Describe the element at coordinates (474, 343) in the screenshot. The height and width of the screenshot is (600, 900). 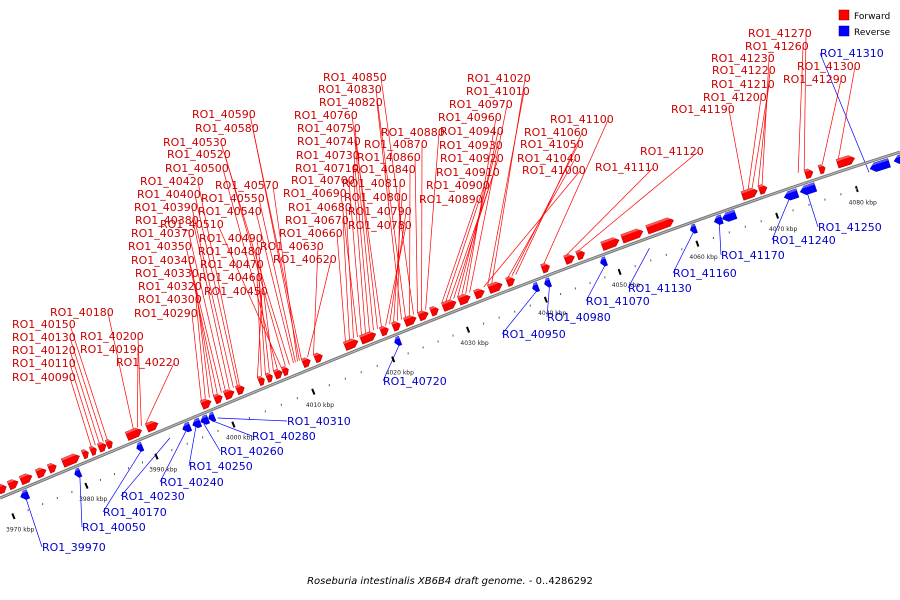
I see `tick-label: 4030 kbp` at that location.